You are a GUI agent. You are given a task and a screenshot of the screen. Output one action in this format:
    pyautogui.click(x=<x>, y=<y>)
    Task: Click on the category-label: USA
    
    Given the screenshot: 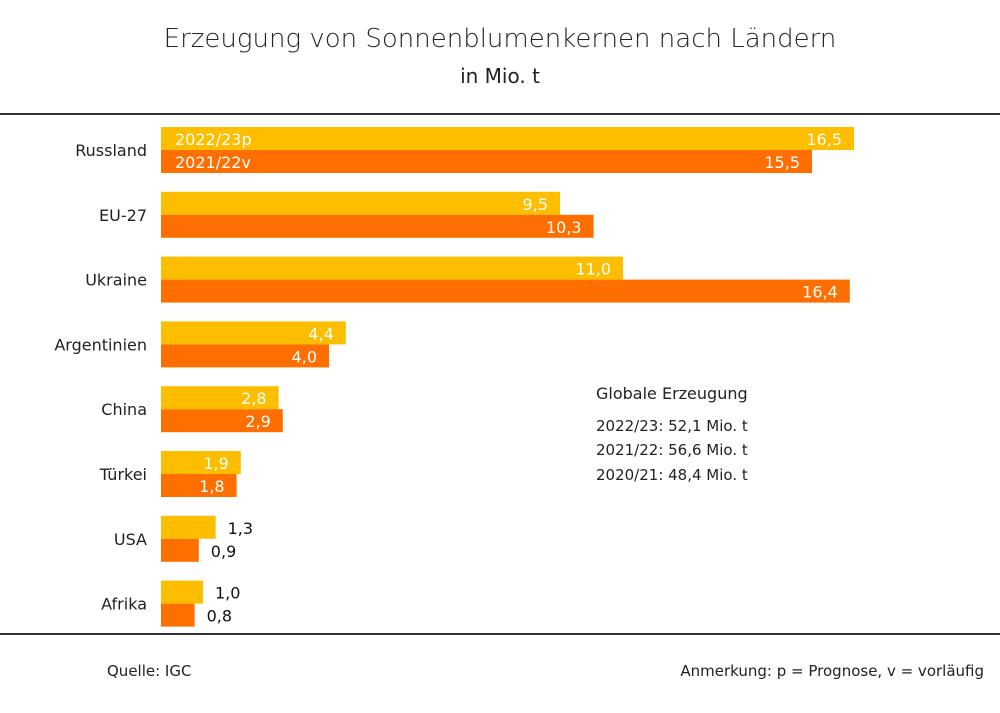 What is the action you would take?
    pyautogui.click(x=130, y=539)
    